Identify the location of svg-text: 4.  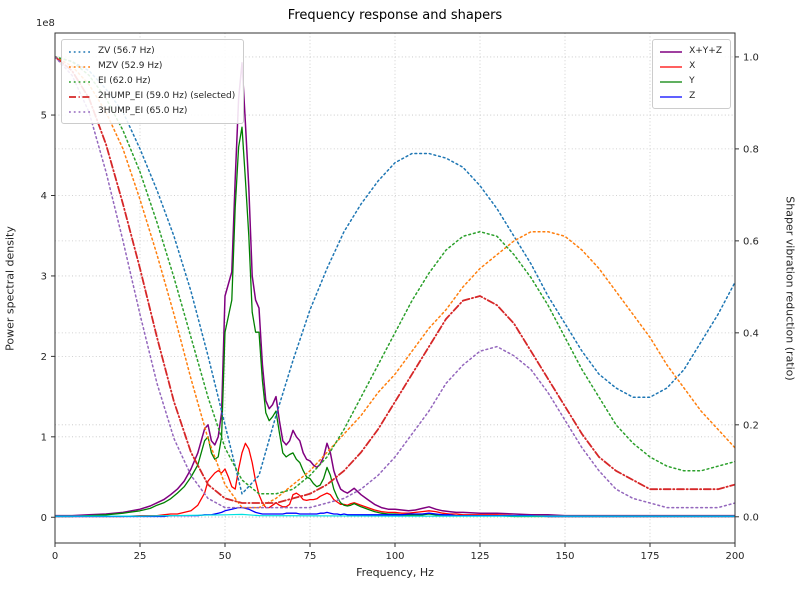
(44, 196).